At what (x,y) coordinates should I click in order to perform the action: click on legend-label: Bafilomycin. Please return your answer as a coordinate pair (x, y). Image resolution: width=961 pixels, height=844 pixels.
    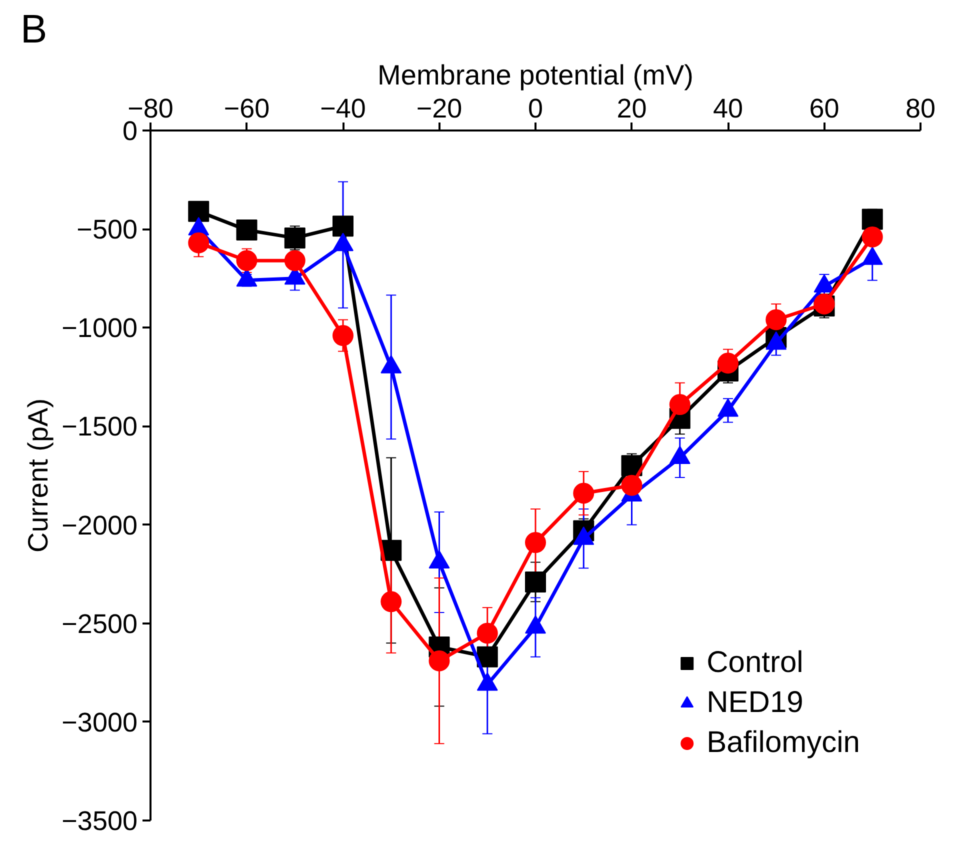
    Looking at the image, I should click on (783, 743).